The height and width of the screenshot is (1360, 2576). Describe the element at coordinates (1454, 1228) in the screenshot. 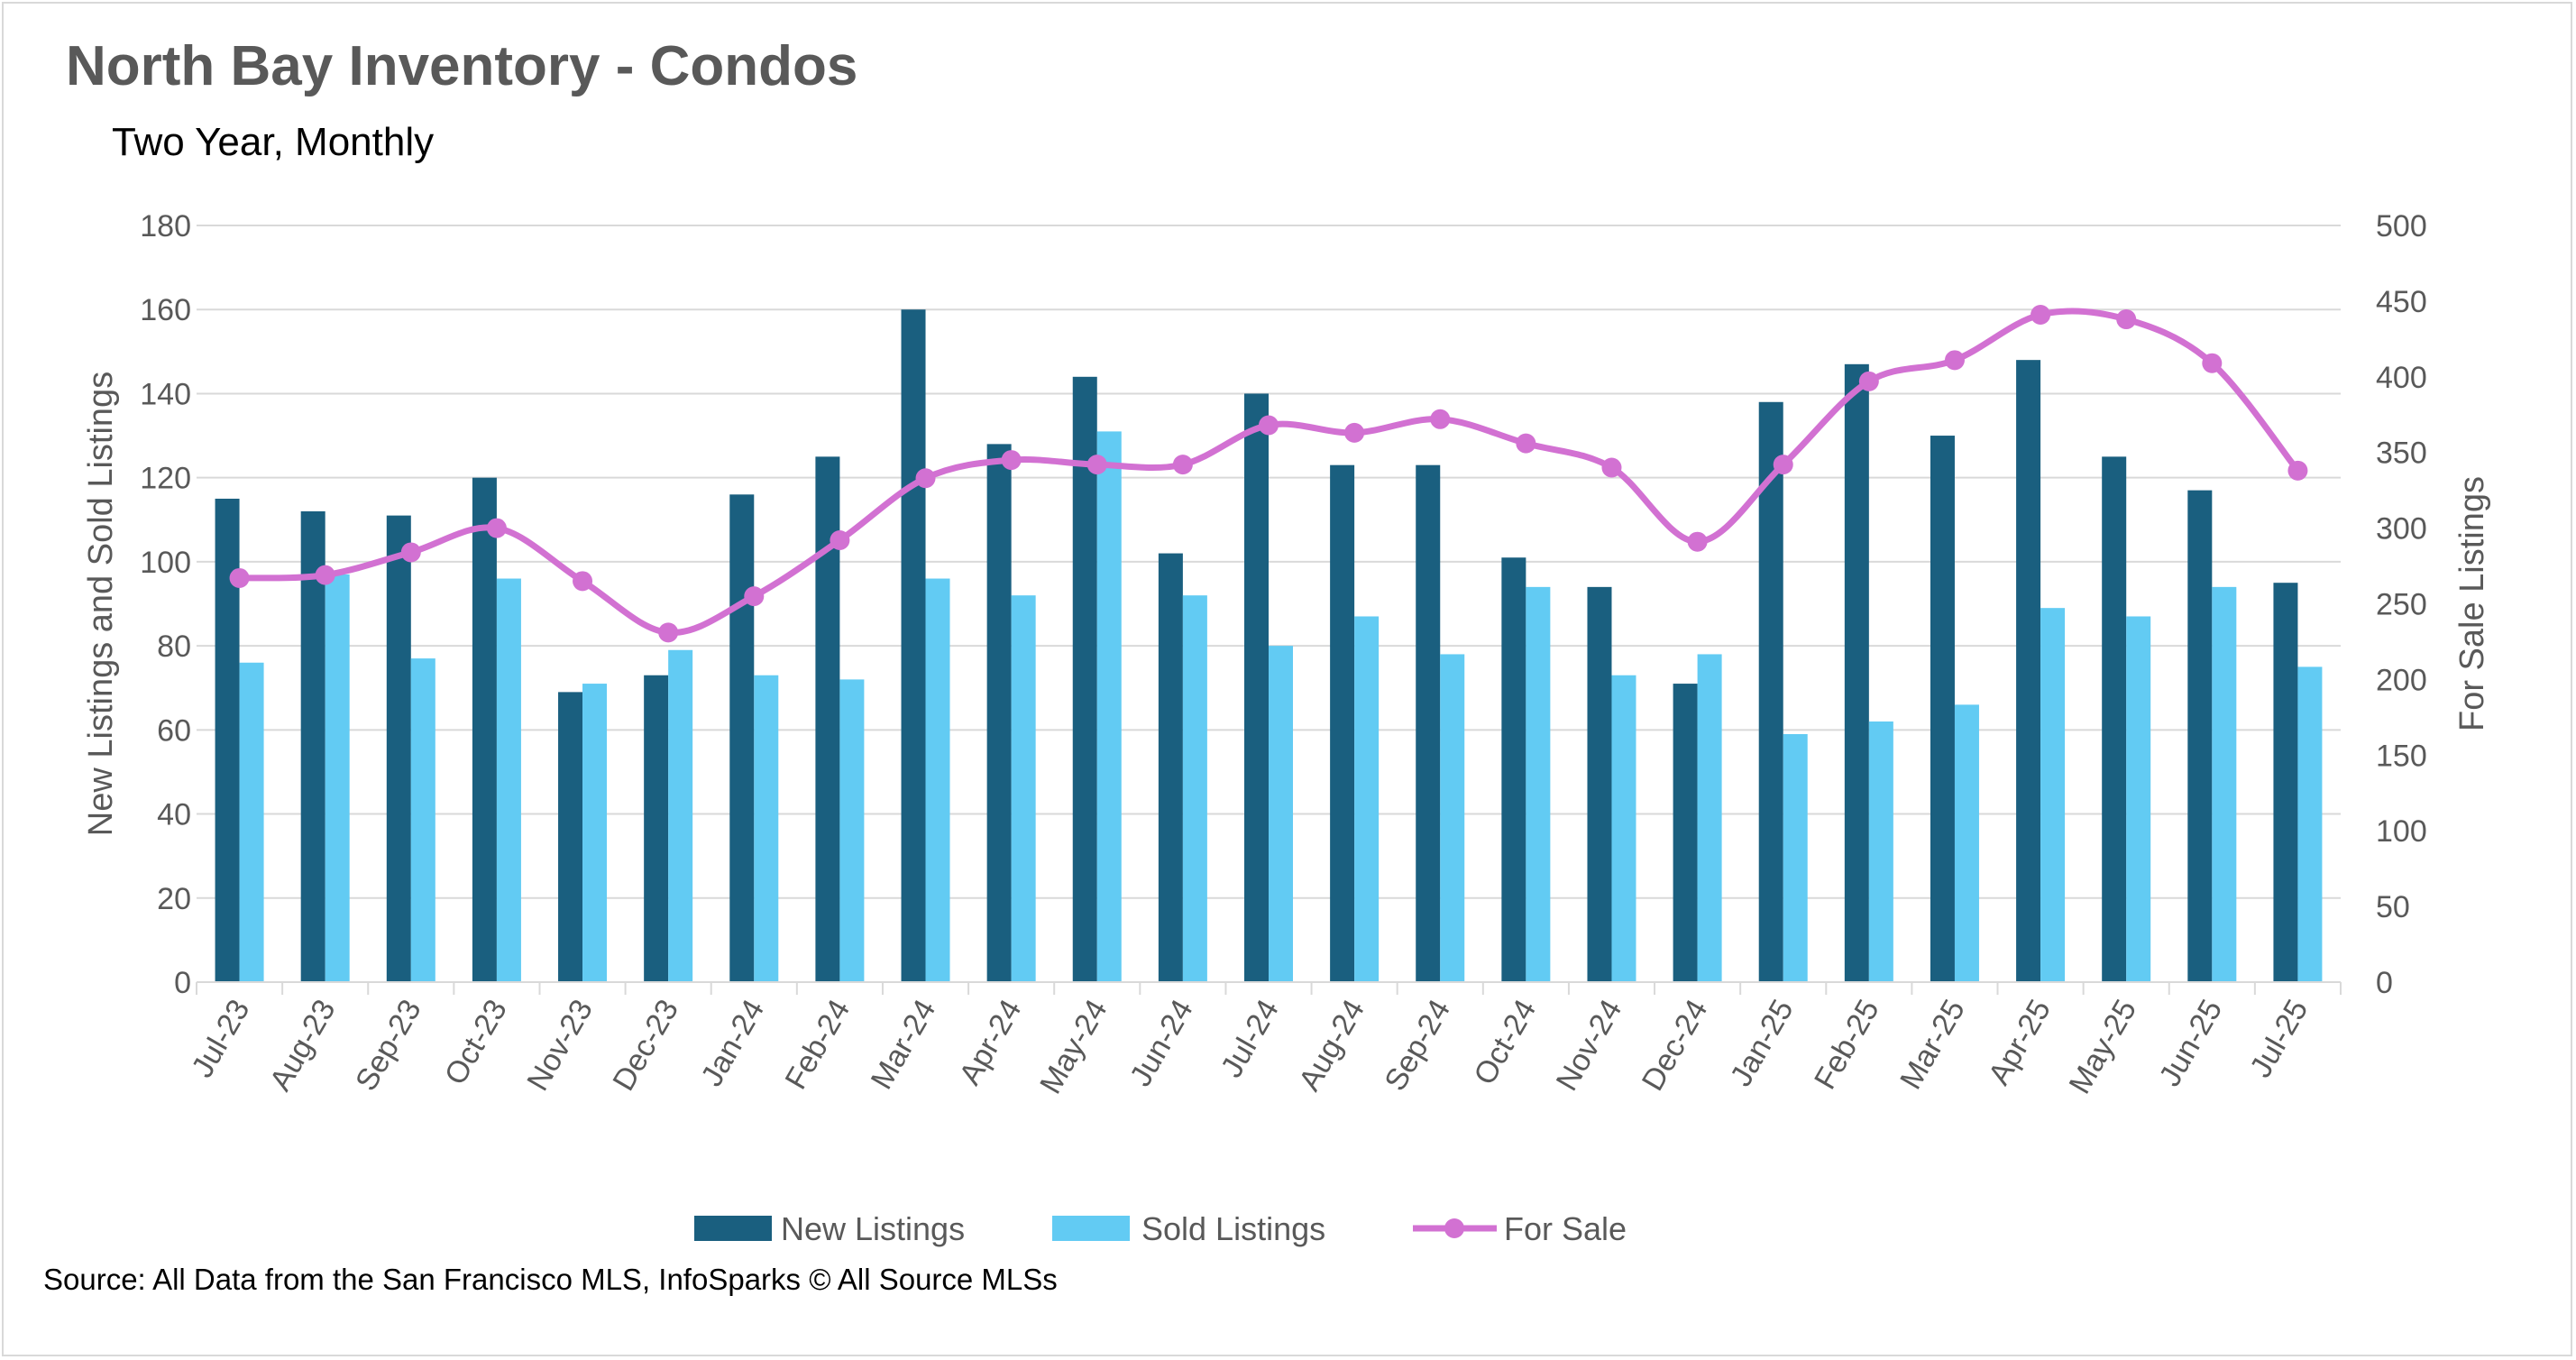

I see `legend-marker-for-sale` at that location.